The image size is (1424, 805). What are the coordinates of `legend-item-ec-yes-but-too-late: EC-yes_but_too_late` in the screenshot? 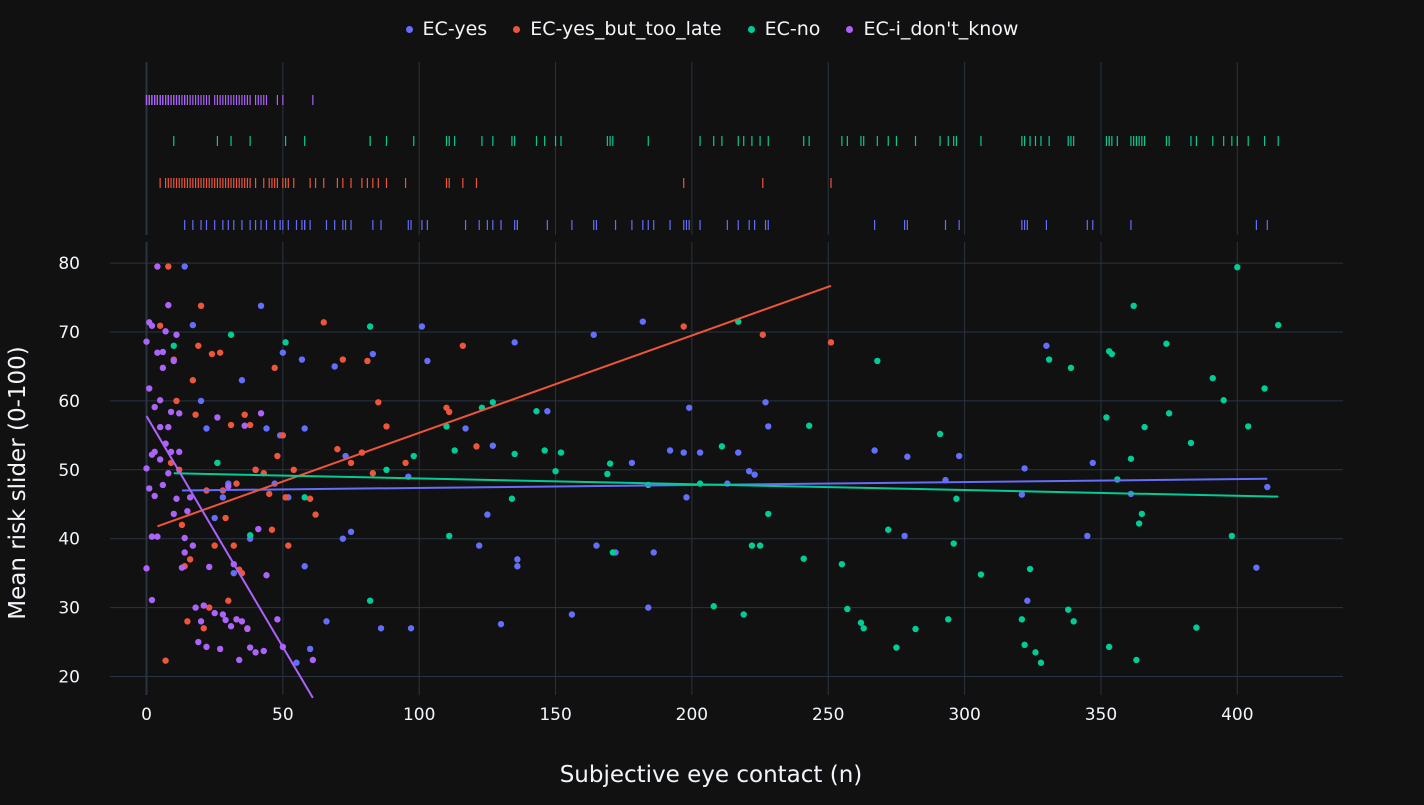 It's located at (617, 29).